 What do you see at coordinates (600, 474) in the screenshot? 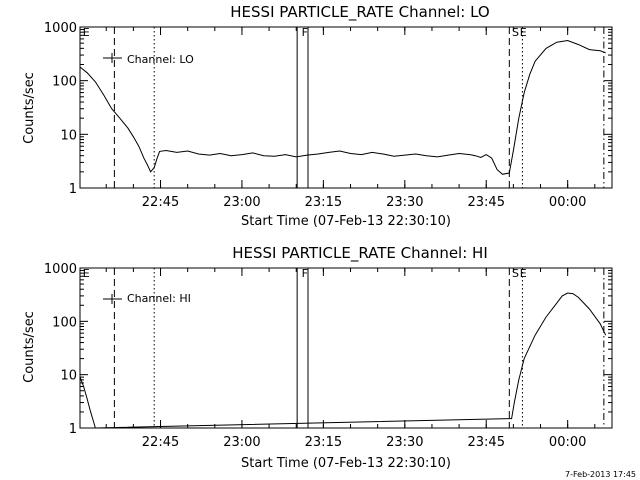
I see `timestamp: 7-Feb-2013 17:45` at bounding box center [600, 474].